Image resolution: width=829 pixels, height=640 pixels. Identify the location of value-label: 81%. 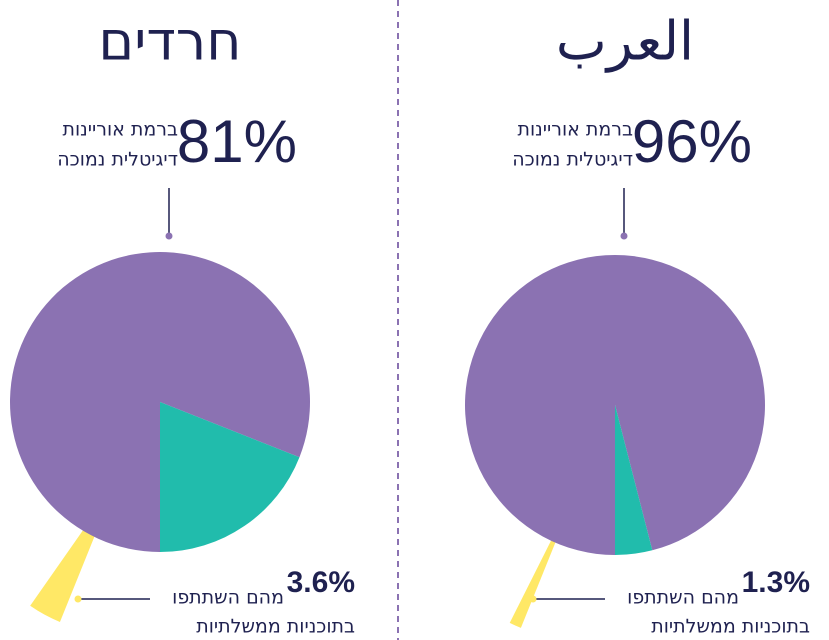
(237, 141).